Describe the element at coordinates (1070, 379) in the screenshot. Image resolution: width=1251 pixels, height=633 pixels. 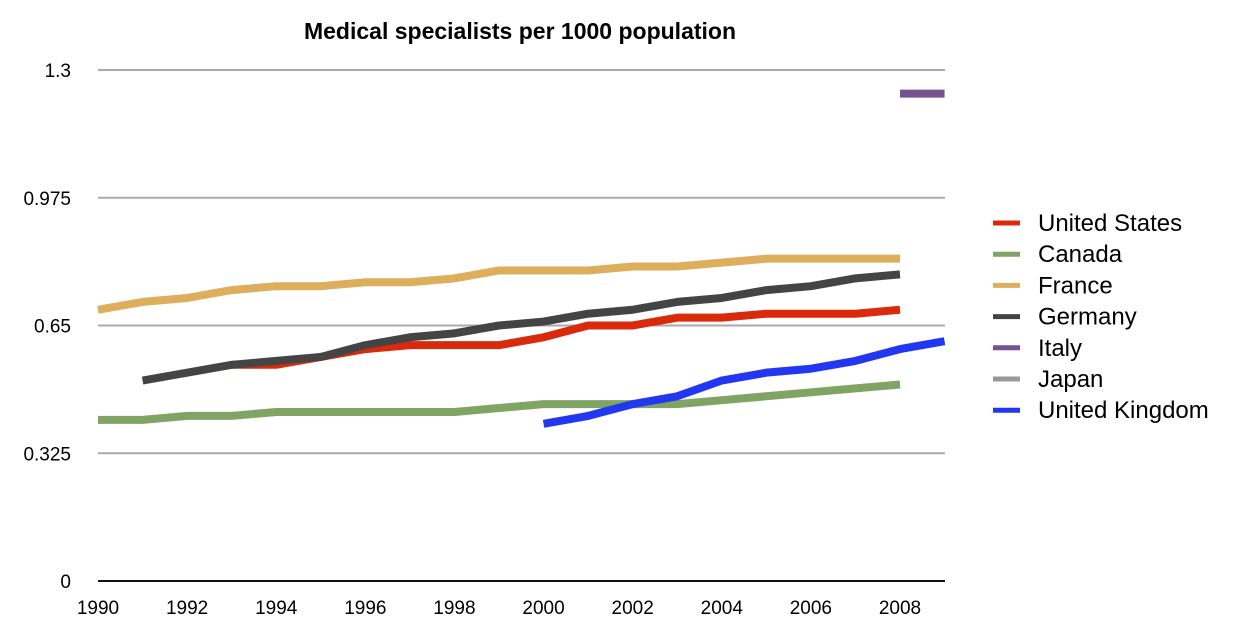
I see `legend-label: Japan` at that location.